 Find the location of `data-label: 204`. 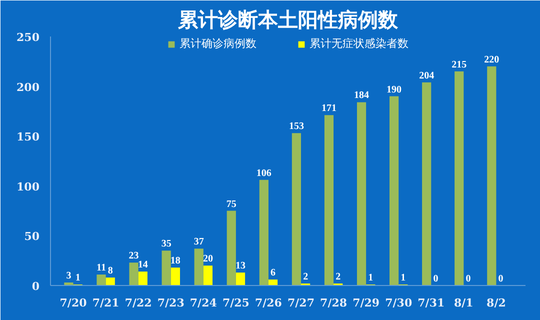

data-label: 204 is located at coordinates (426, 76).